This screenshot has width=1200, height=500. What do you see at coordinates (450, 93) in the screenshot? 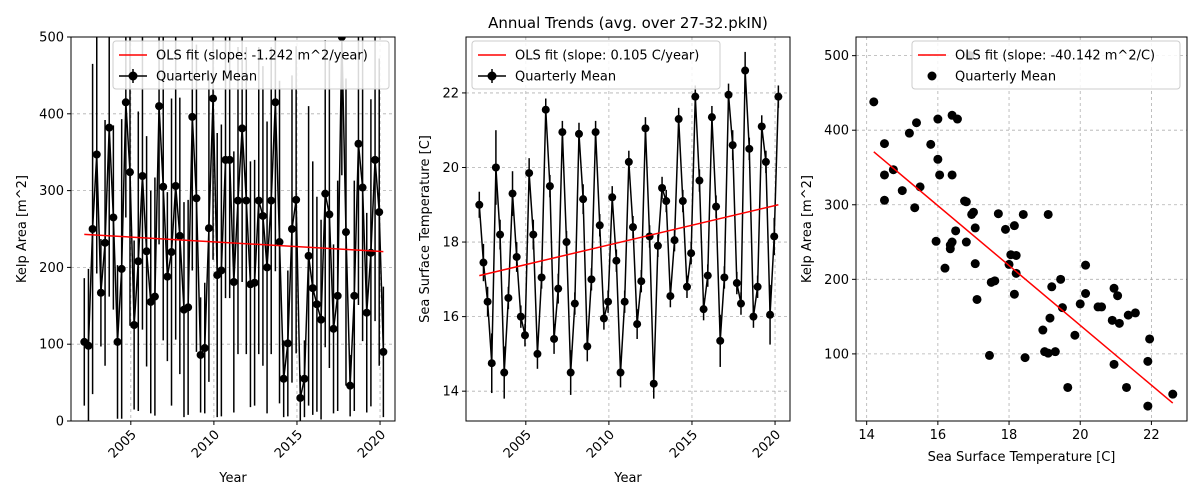
I see `y-tick-label: 22` at bounding box center [450, 93].